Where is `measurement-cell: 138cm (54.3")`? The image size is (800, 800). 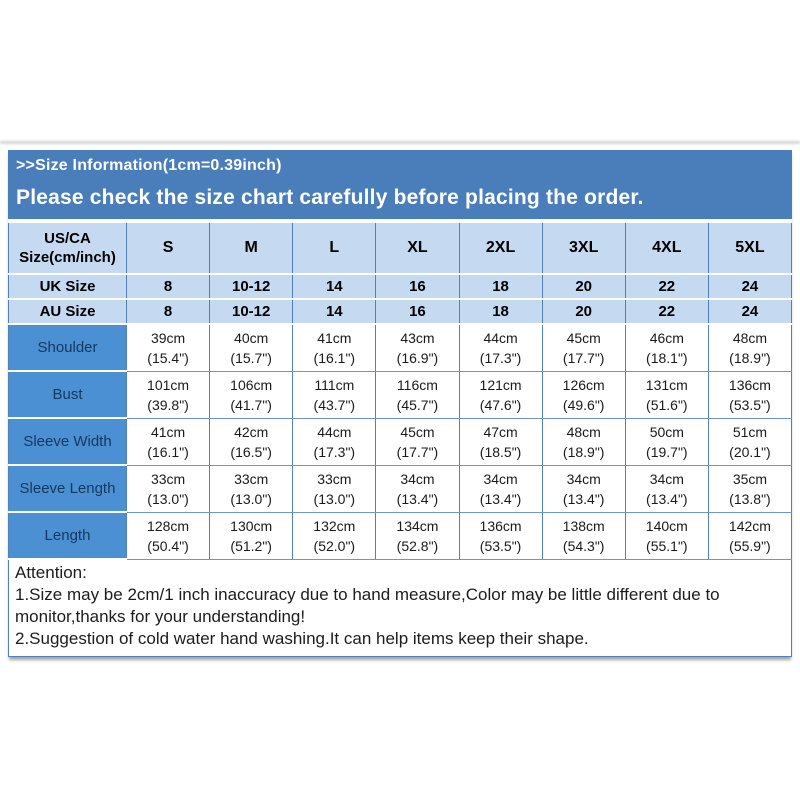 measurement-cell: 138cm (54.3") is located at coordinates (583, 535).